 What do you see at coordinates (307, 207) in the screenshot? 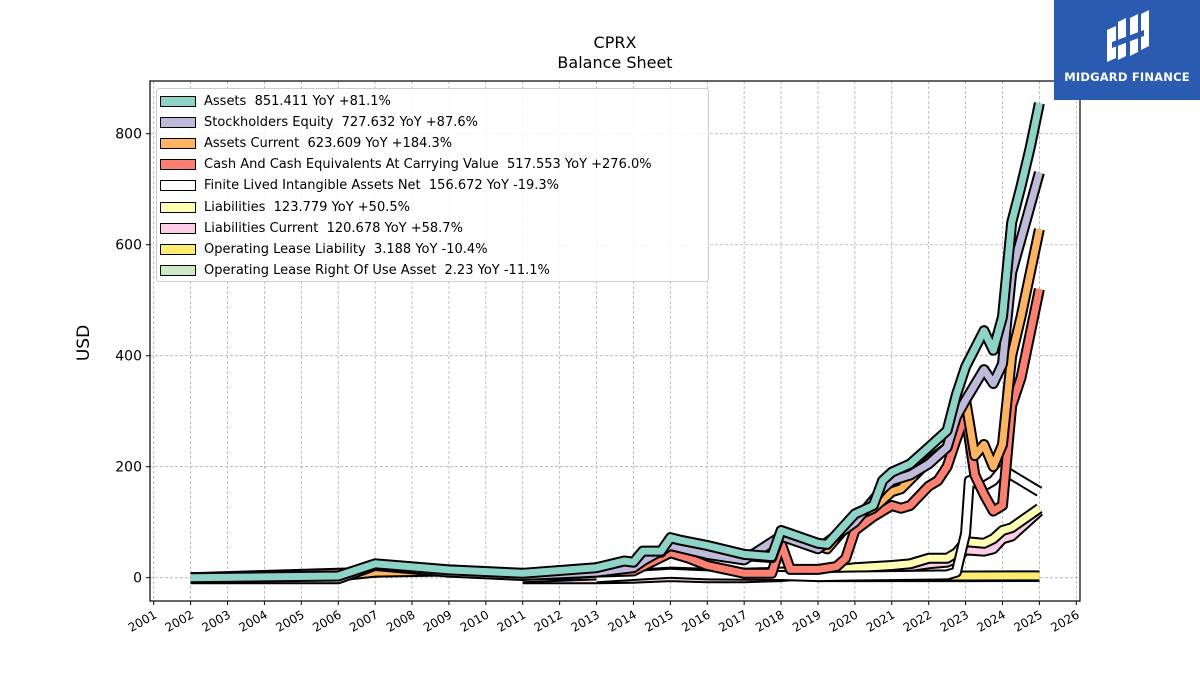
I see `legend-label: Liabilities 123.779 YoY +50.5%` at bounding box center [307, 207].